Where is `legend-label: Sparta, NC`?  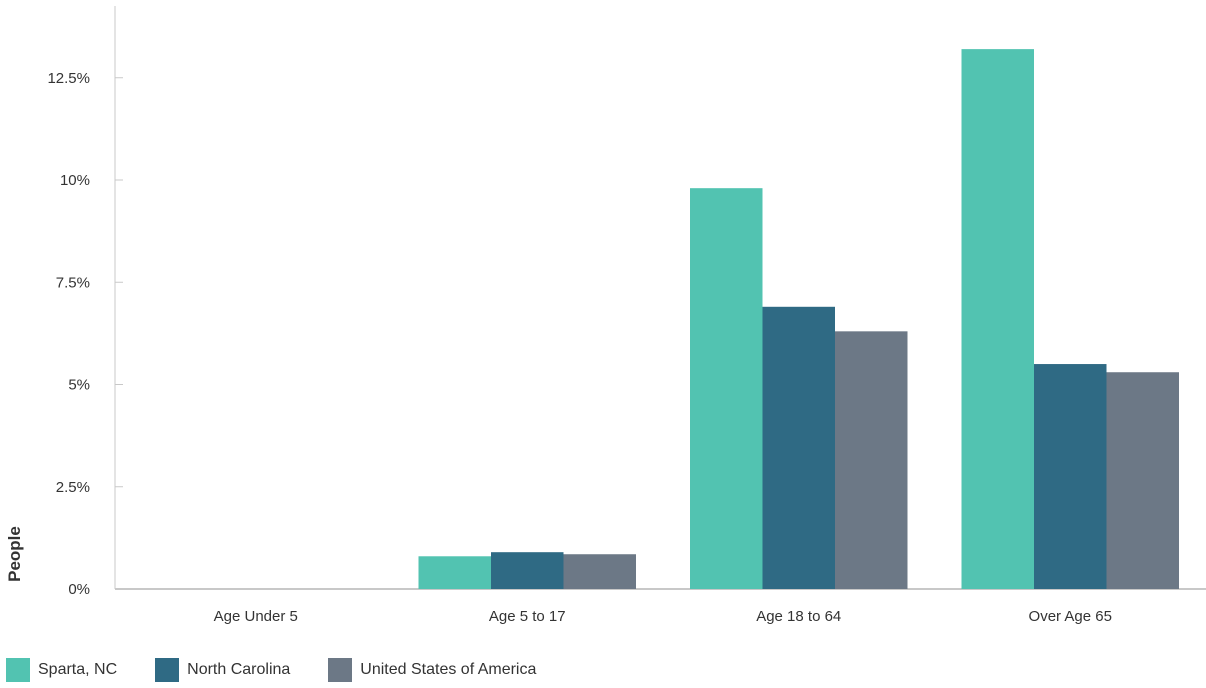
legend-label: Sparta, NC is located at coordinates (78, 669).